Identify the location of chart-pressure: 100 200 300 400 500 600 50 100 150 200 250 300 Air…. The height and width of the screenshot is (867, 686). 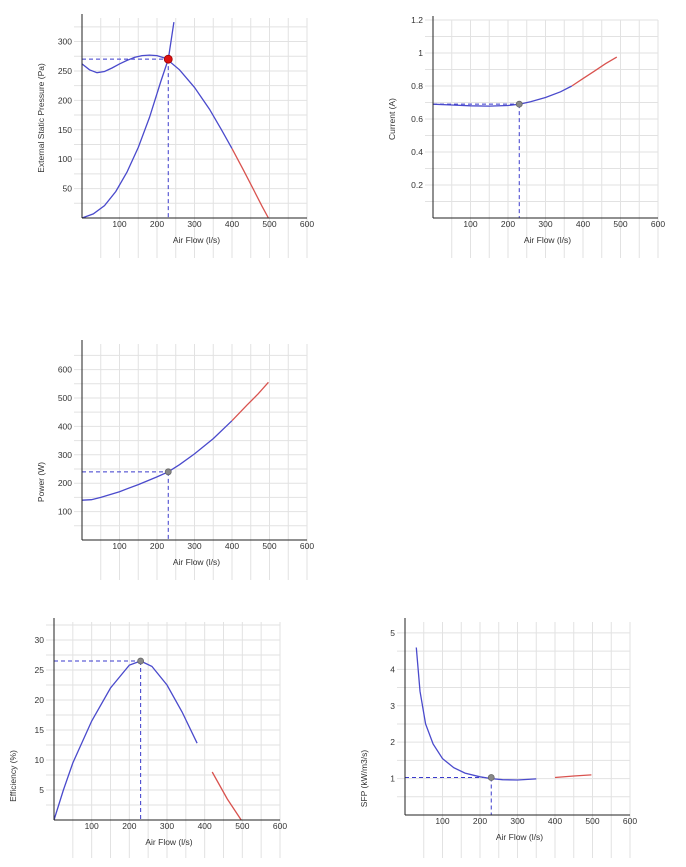
(175, 136).